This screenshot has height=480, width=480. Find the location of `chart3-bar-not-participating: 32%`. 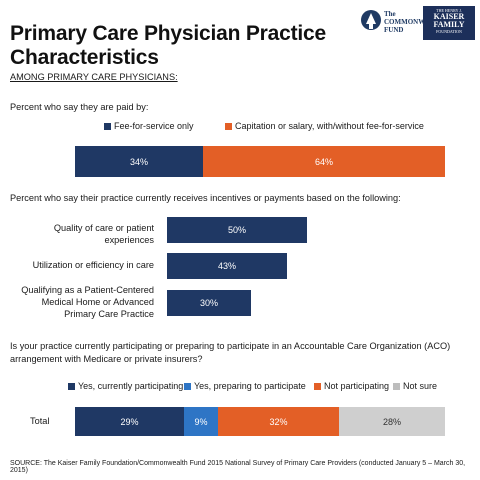

chart3-bar-not-participating: 32% is located at coordinates (278, 421).